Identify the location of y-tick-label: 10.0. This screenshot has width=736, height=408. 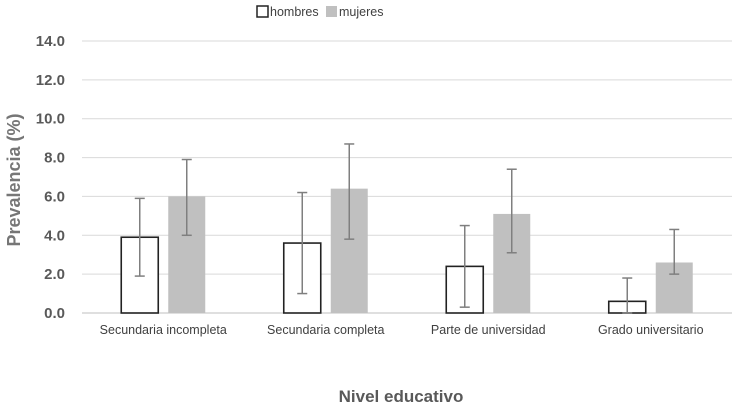
(50, 119).